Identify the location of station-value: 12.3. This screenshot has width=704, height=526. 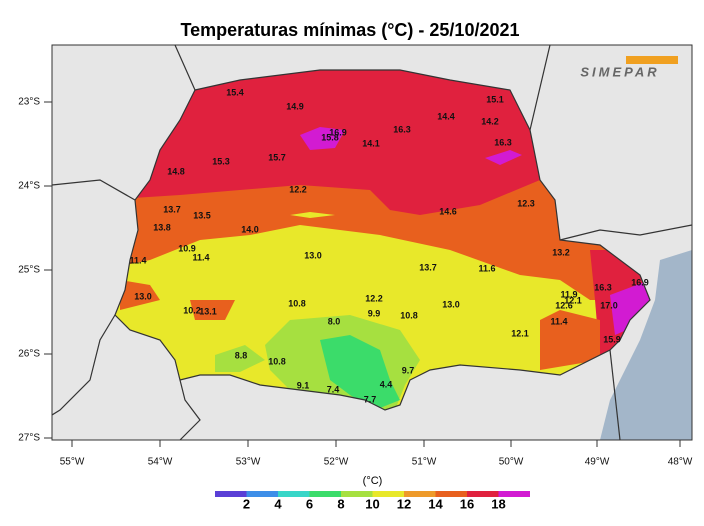
(526, 203).